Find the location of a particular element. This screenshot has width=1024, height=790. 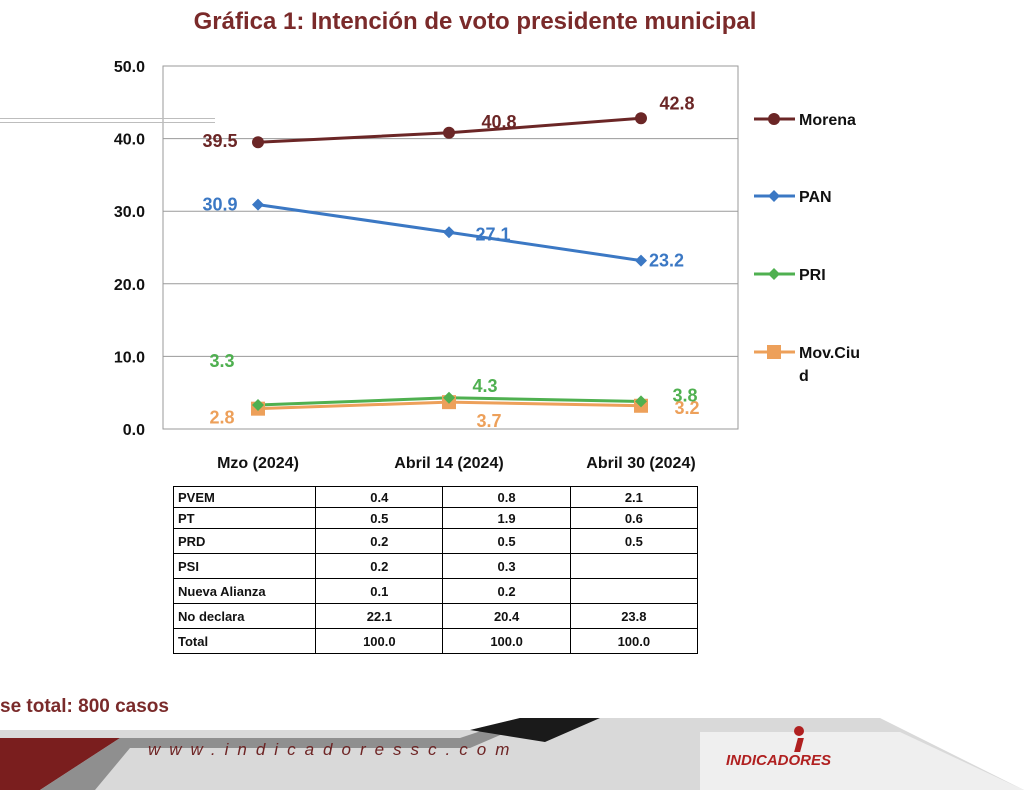

table-cell-label: Total is located at coordinates (244, 641).